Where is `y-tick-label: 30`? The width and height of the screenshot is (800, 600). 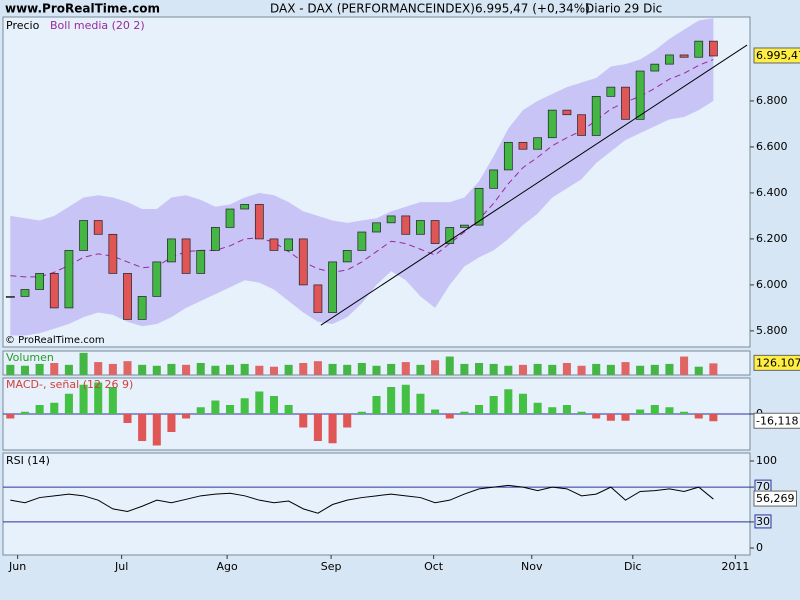
y-tick-label: 30 is located at coordinates (763, 521).